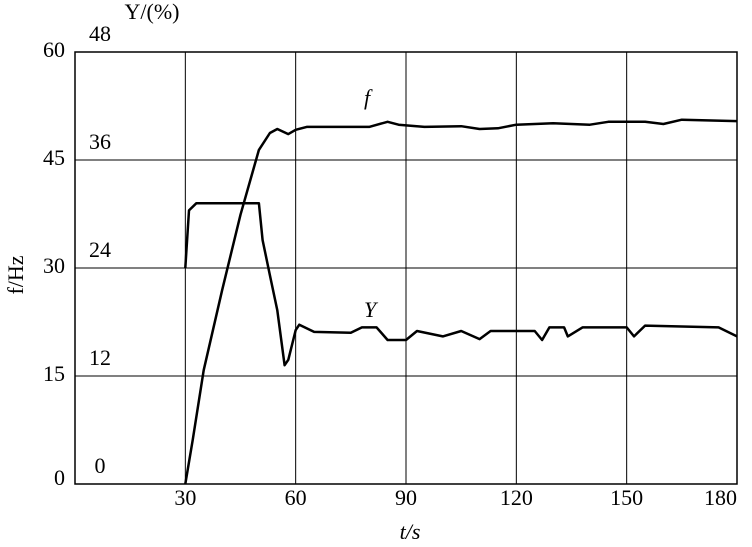  Describe the element at coordinates (185, 497) in the screenshot. I see `x-tick-label: 30` at that location.